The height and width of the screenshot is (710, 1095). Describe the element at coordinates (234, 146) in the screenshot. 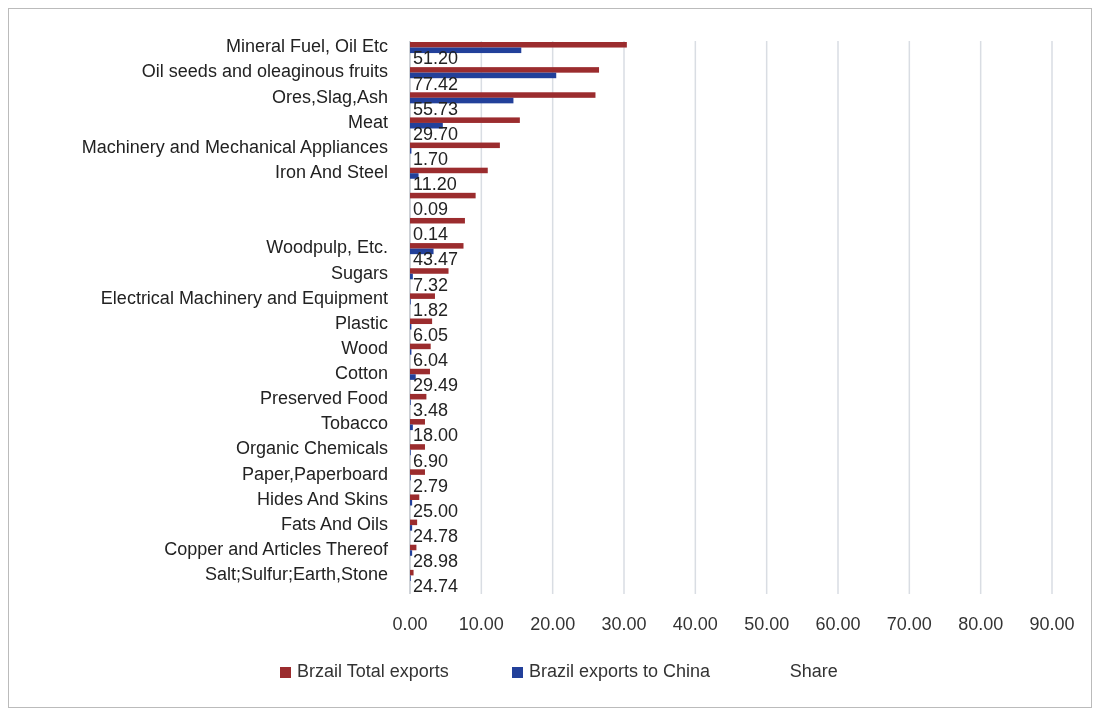

I see `y-tick-label: Machinery and Mechanical Appliances` at that location.